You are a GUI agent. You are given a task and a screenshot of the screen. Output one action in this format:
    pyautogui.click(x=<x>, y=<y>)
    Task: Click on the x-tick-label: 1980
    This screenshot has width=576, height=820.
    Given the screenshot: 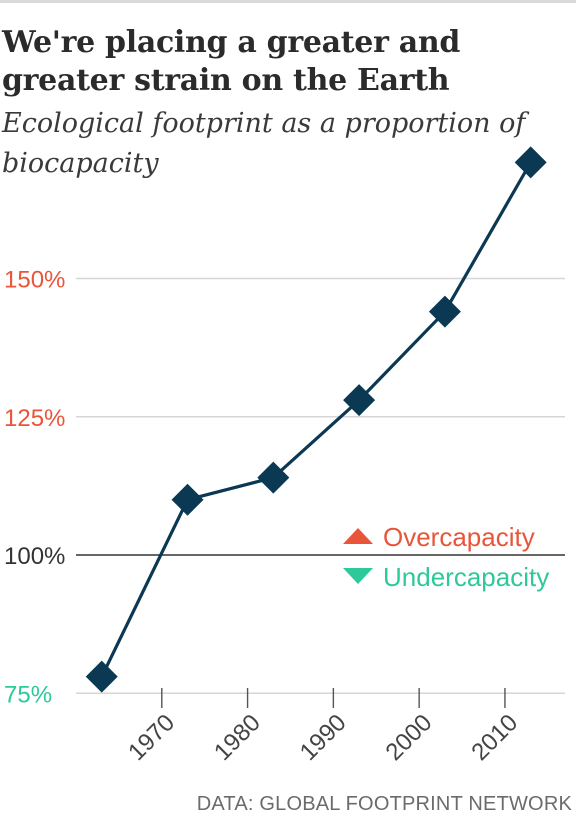 What is the action you would take?
    pyautogui.click(x=237, y=737)
    